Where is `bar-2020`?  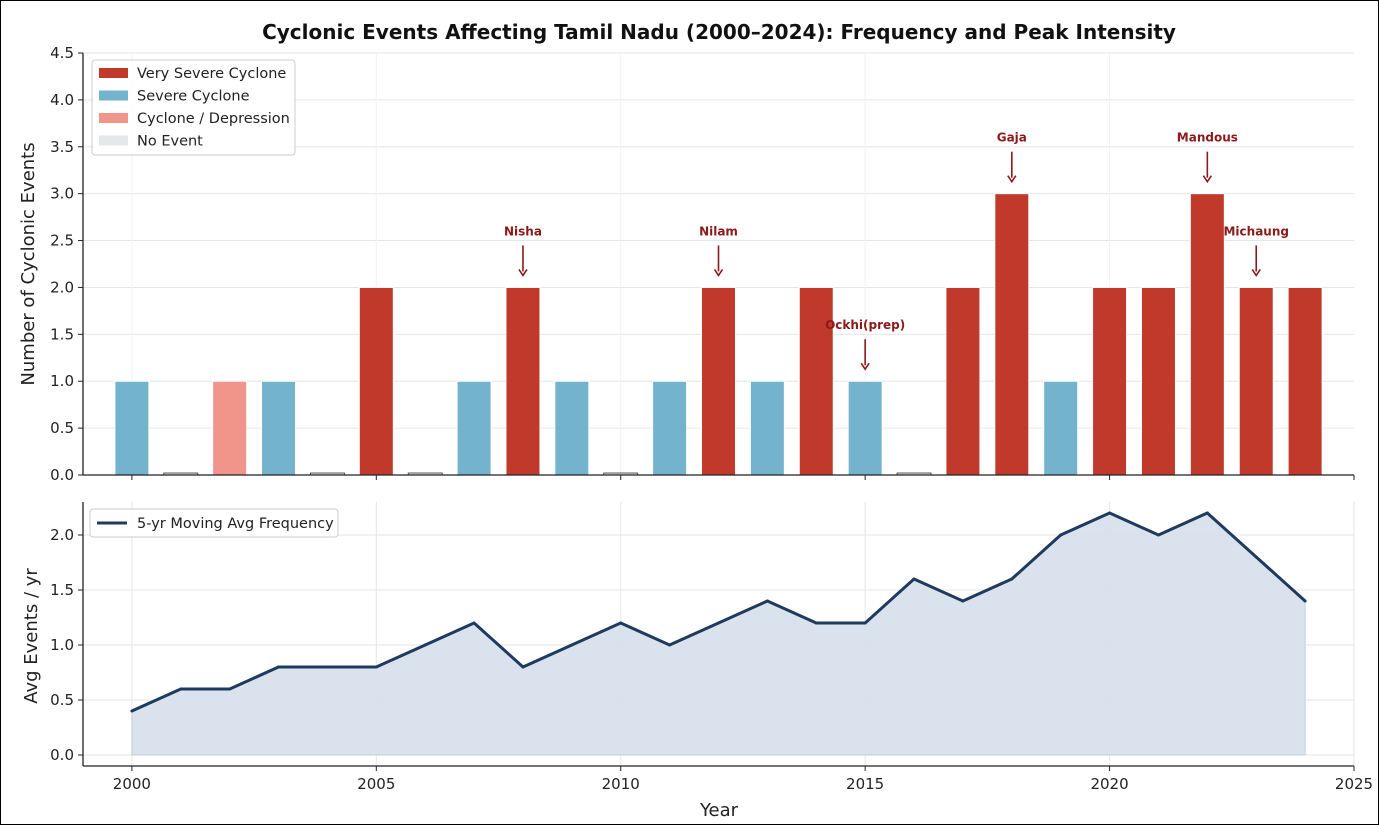
bar-2020 is located at coordinates (1110, 381).